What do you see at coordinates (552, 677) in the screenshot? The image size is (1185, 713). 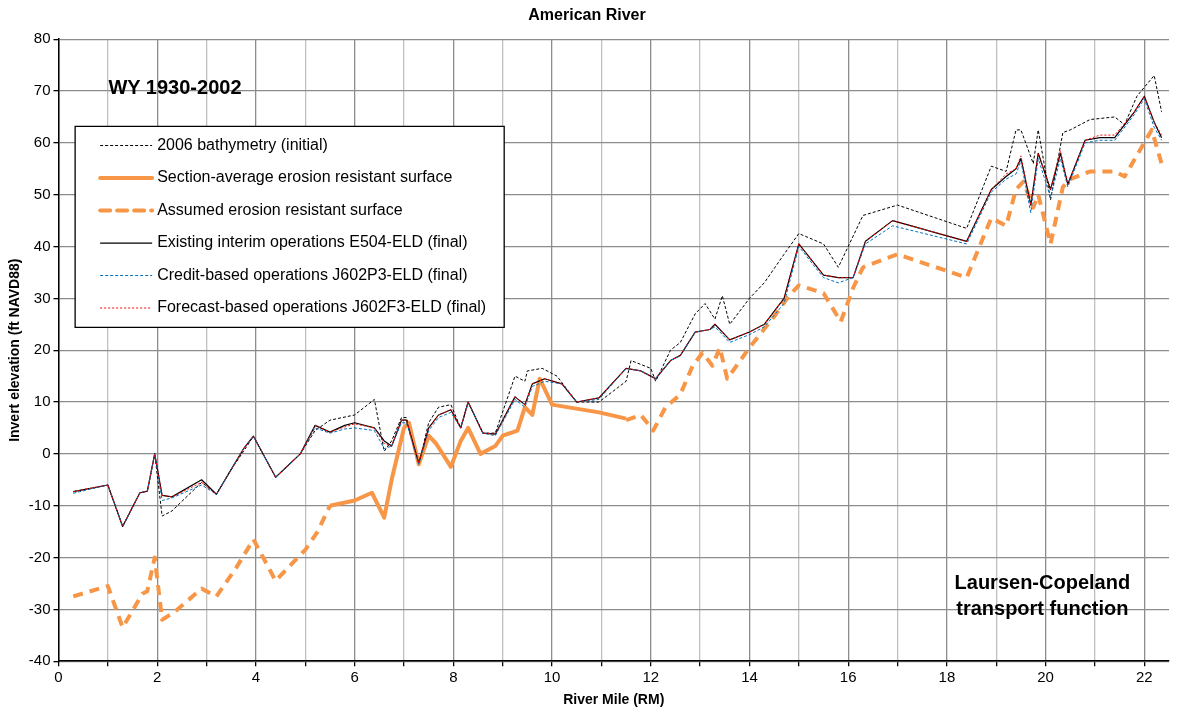 I see `x-tick-label: 10` at bounding box center [552, 677].